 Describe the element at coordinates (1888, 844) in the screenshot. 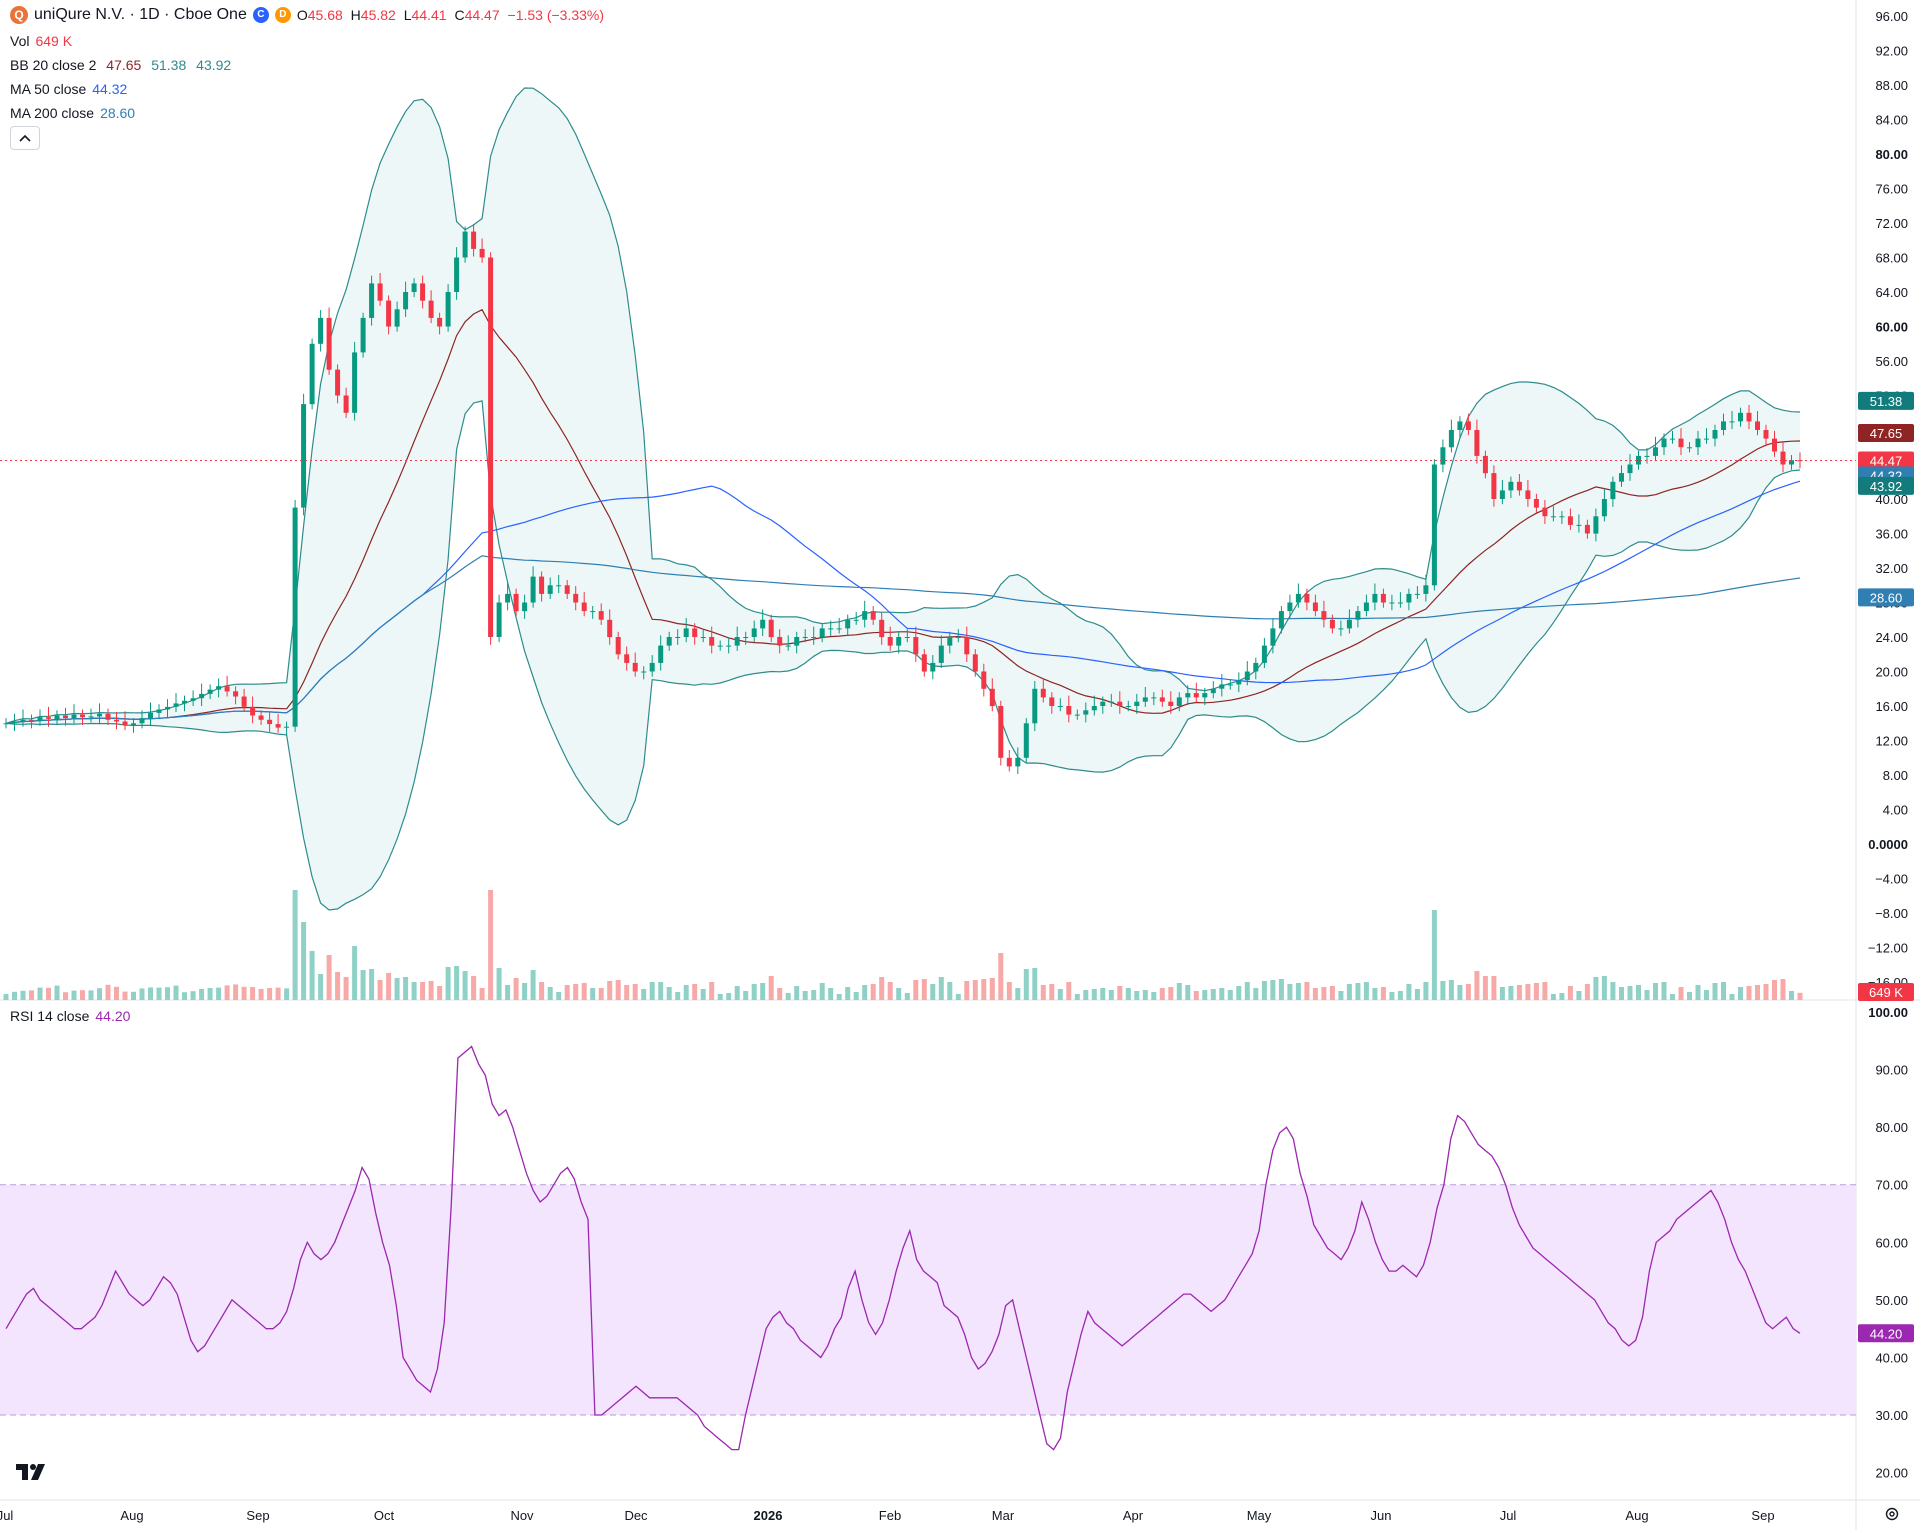

I see `y-tick-label: 0.0000` at that location.